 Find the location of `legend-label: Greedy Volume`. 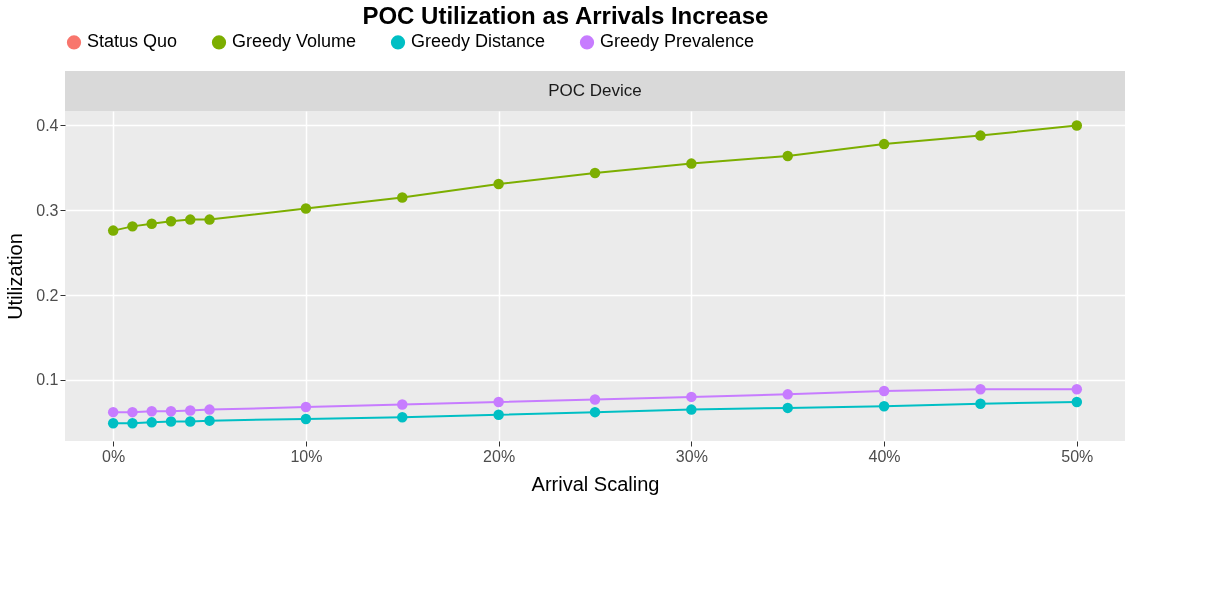

legend-label: Greedy Volume is located at coordinates (294, 41).